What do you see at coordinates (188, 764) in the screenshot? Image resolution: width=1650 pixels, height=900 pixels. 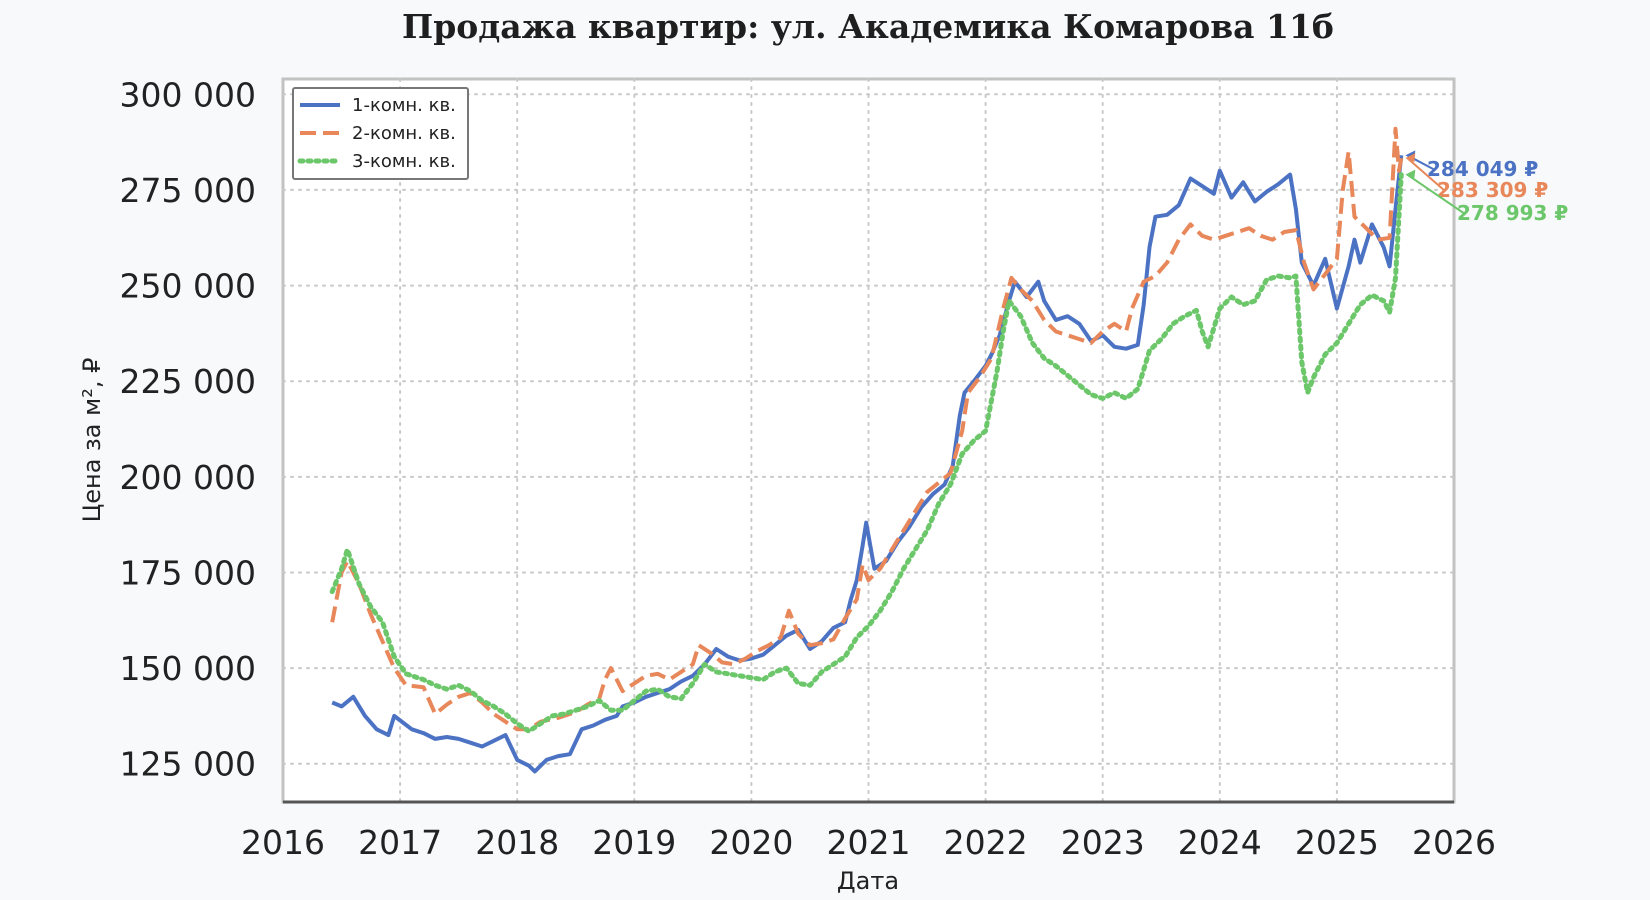 I see `y-tick-label: 125 000` at bounding box center [188, 764].